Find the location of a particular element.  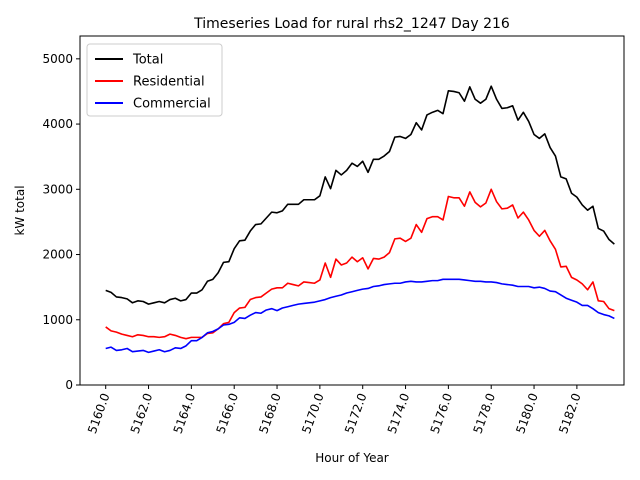

series-line-commercial is located at coordinates (360, 316).